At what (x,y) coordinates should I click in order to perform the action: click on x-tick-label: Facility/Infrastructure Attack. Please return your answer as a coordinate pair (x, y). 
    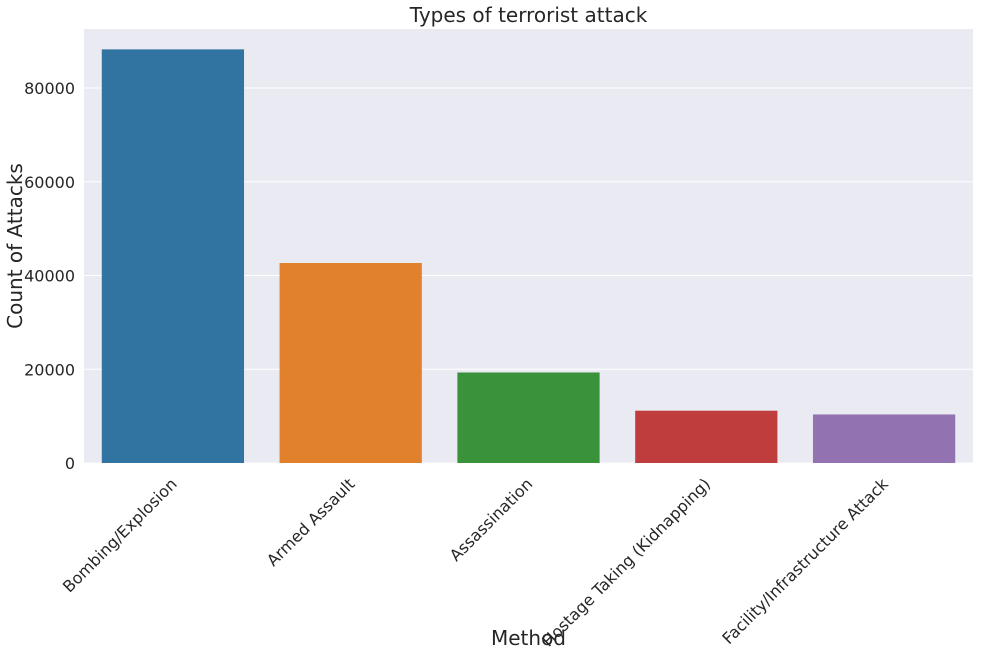
    Looking at the image, I should click on (805, 561).